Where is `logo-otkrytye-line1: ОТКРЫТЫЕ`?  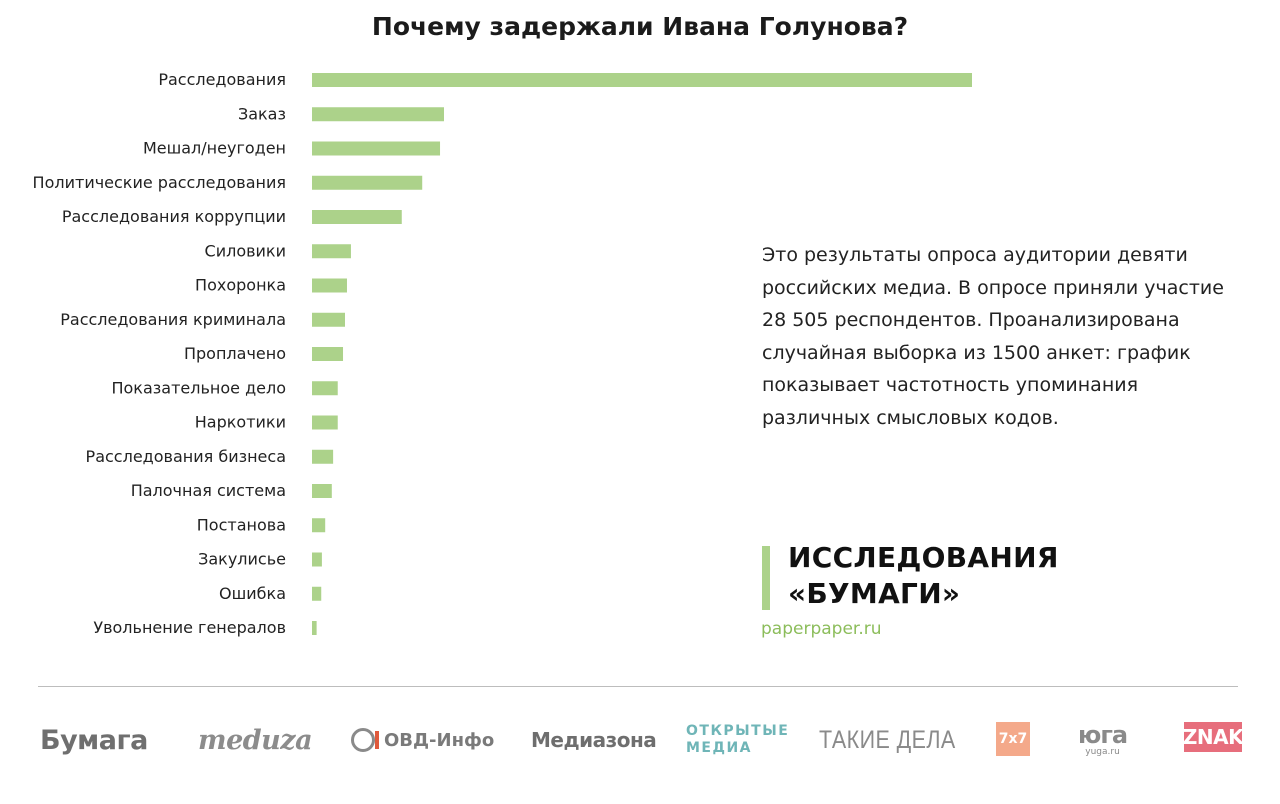
logo-otkrytye-line1: ОТКРЫТЫЕ is located at coordinates (738, 731).